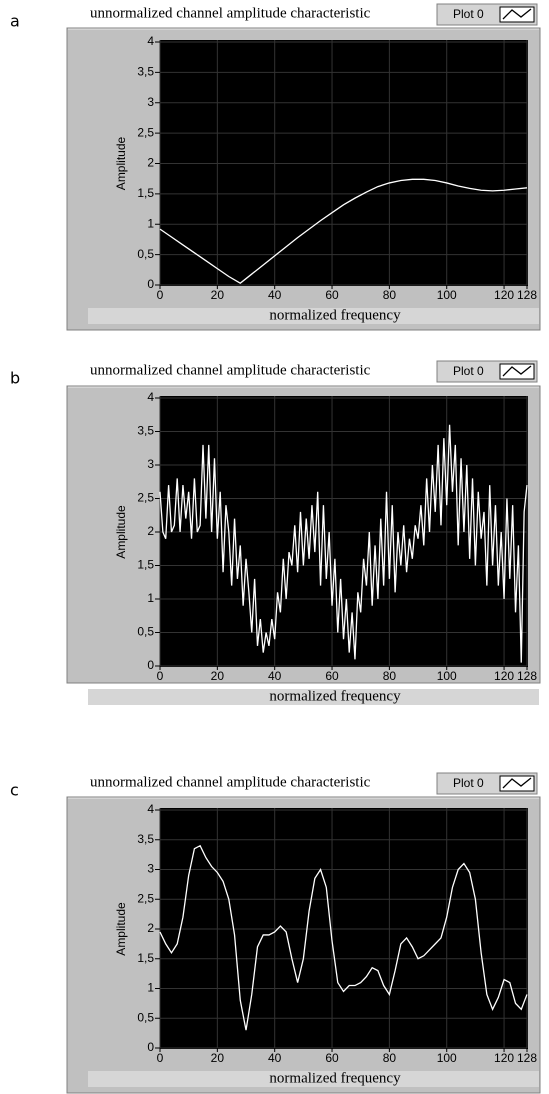 The image size is (549, 1094). I want to click on panel-label: c, so click(14, 790).